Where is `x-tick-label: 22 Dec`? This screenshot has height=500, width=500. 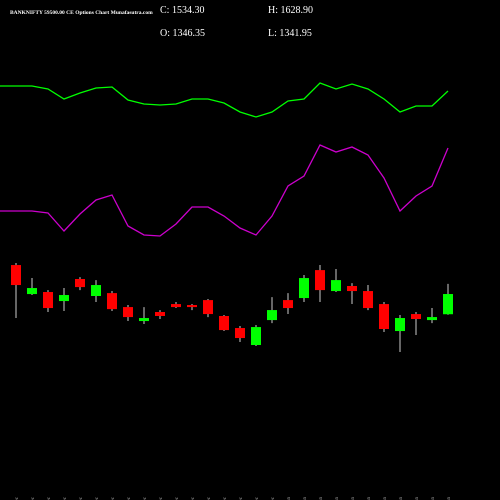
x-tick-label: 22 Dec is located at coordinates (177, 498).